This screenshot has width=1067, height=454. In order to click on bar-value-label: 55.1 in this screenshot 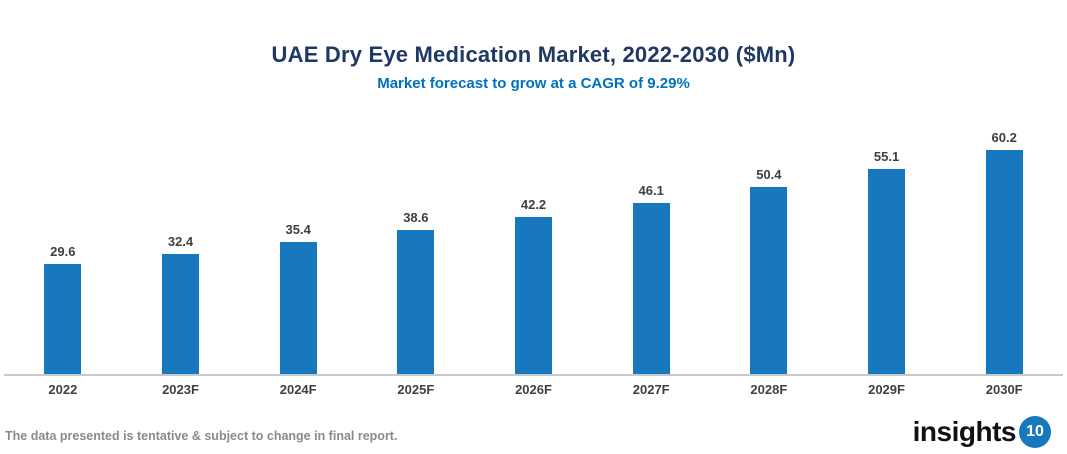, I will do `click(886, 156)`.